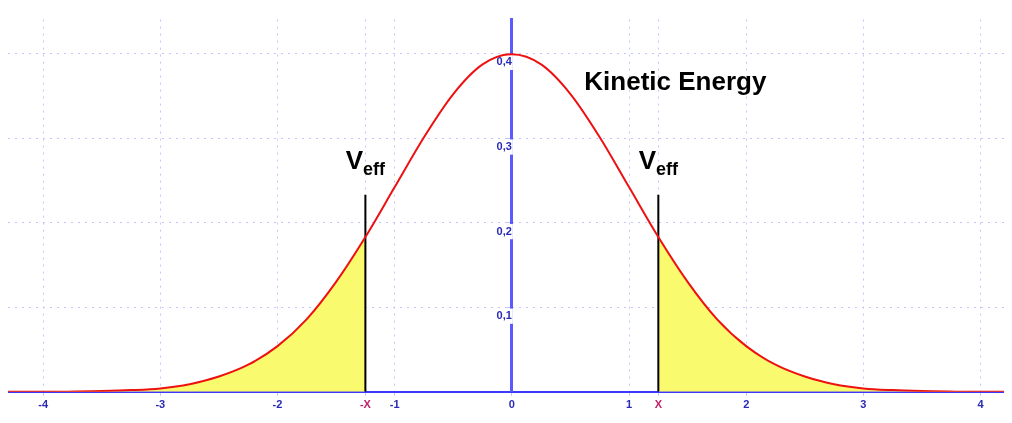 This screenshot has width=1012, height=423. What do you see at coordinates (504, 315) in the screenshot?
I see `y-tick-label: 0,1` at bounding box center [504, 315].